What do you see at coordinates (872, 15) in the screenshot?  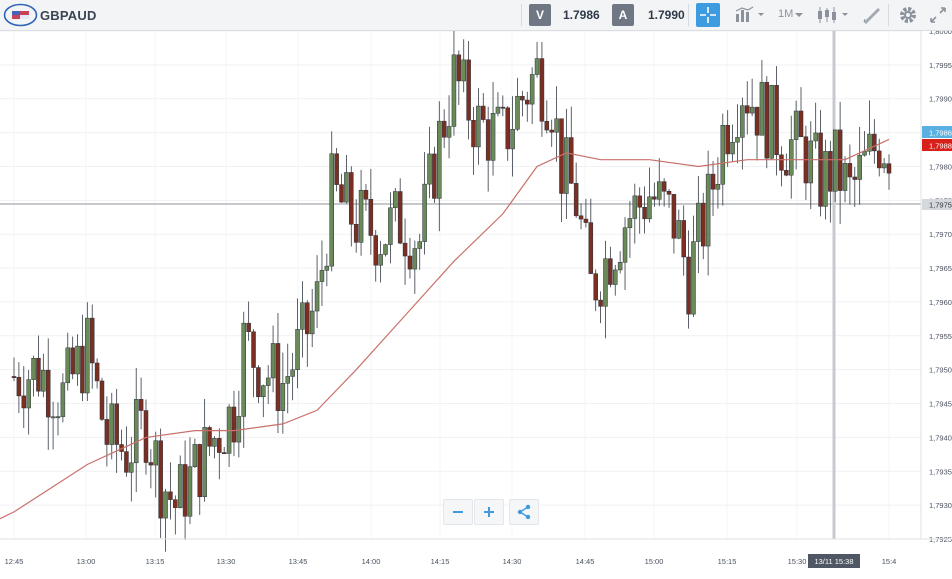 I see `drawing-icon` at bounding box center [872, 15].